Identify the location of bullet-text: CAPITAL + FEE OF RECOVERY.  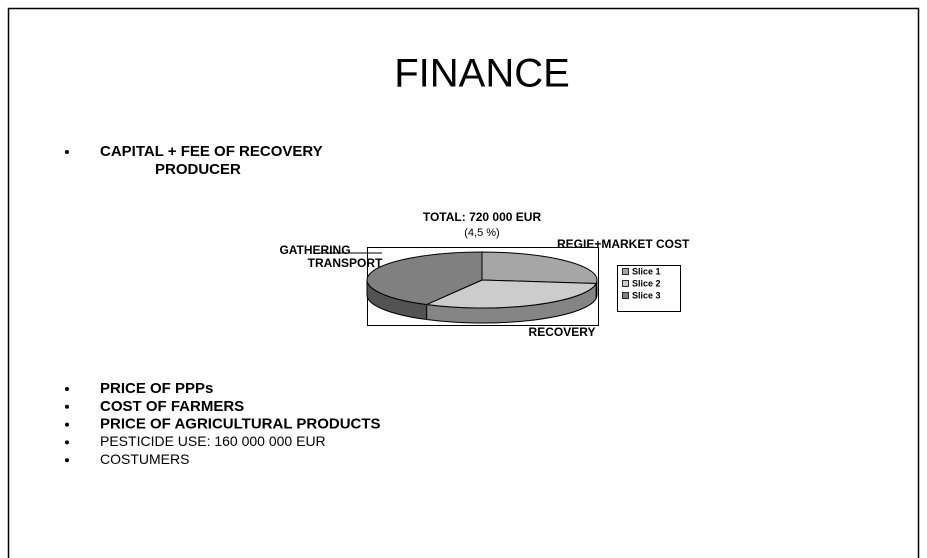
(211, 151).